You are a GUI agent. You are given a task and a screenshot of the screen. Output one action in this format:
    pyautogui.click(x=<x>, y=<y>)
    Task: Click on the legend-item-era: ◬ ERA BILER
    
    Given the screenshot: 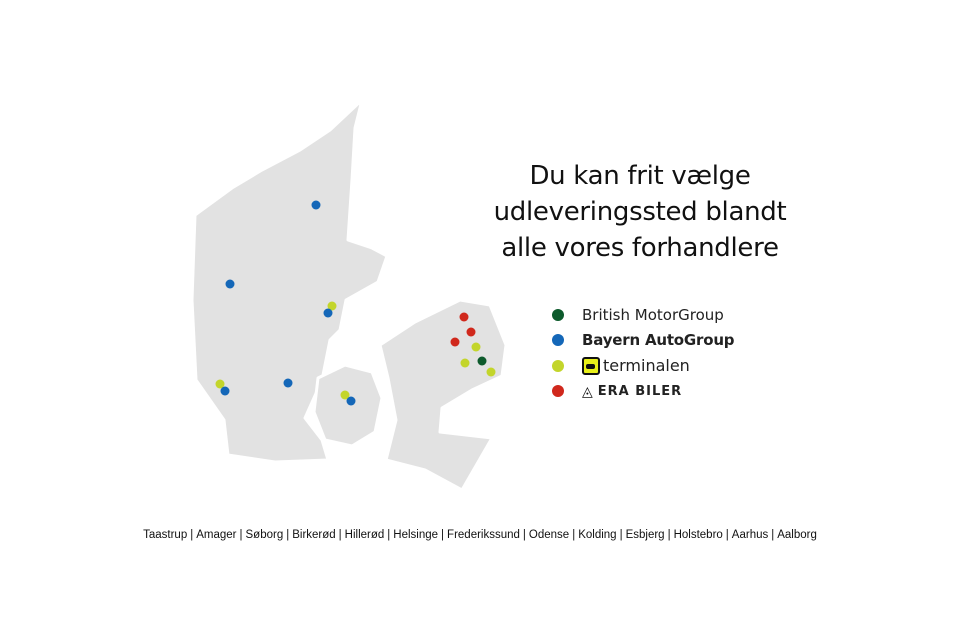 What is the action you would take?
    pyautogui.click(x=643, y=392)
    